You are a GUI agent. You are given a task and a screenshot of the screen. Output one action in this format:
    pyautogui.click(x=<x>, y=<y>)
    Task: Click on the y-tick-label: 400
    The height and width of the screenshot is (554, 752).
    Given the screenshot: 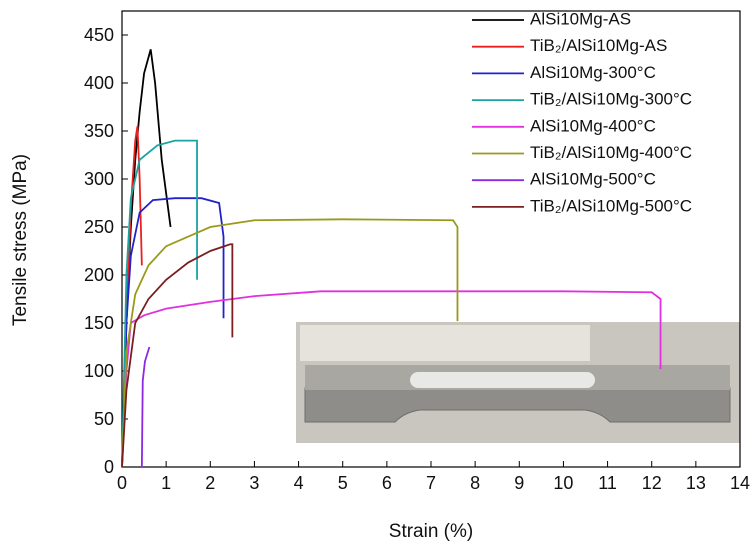 What is the action you would take?
    pyautogui.click(x=99, y=83)
    